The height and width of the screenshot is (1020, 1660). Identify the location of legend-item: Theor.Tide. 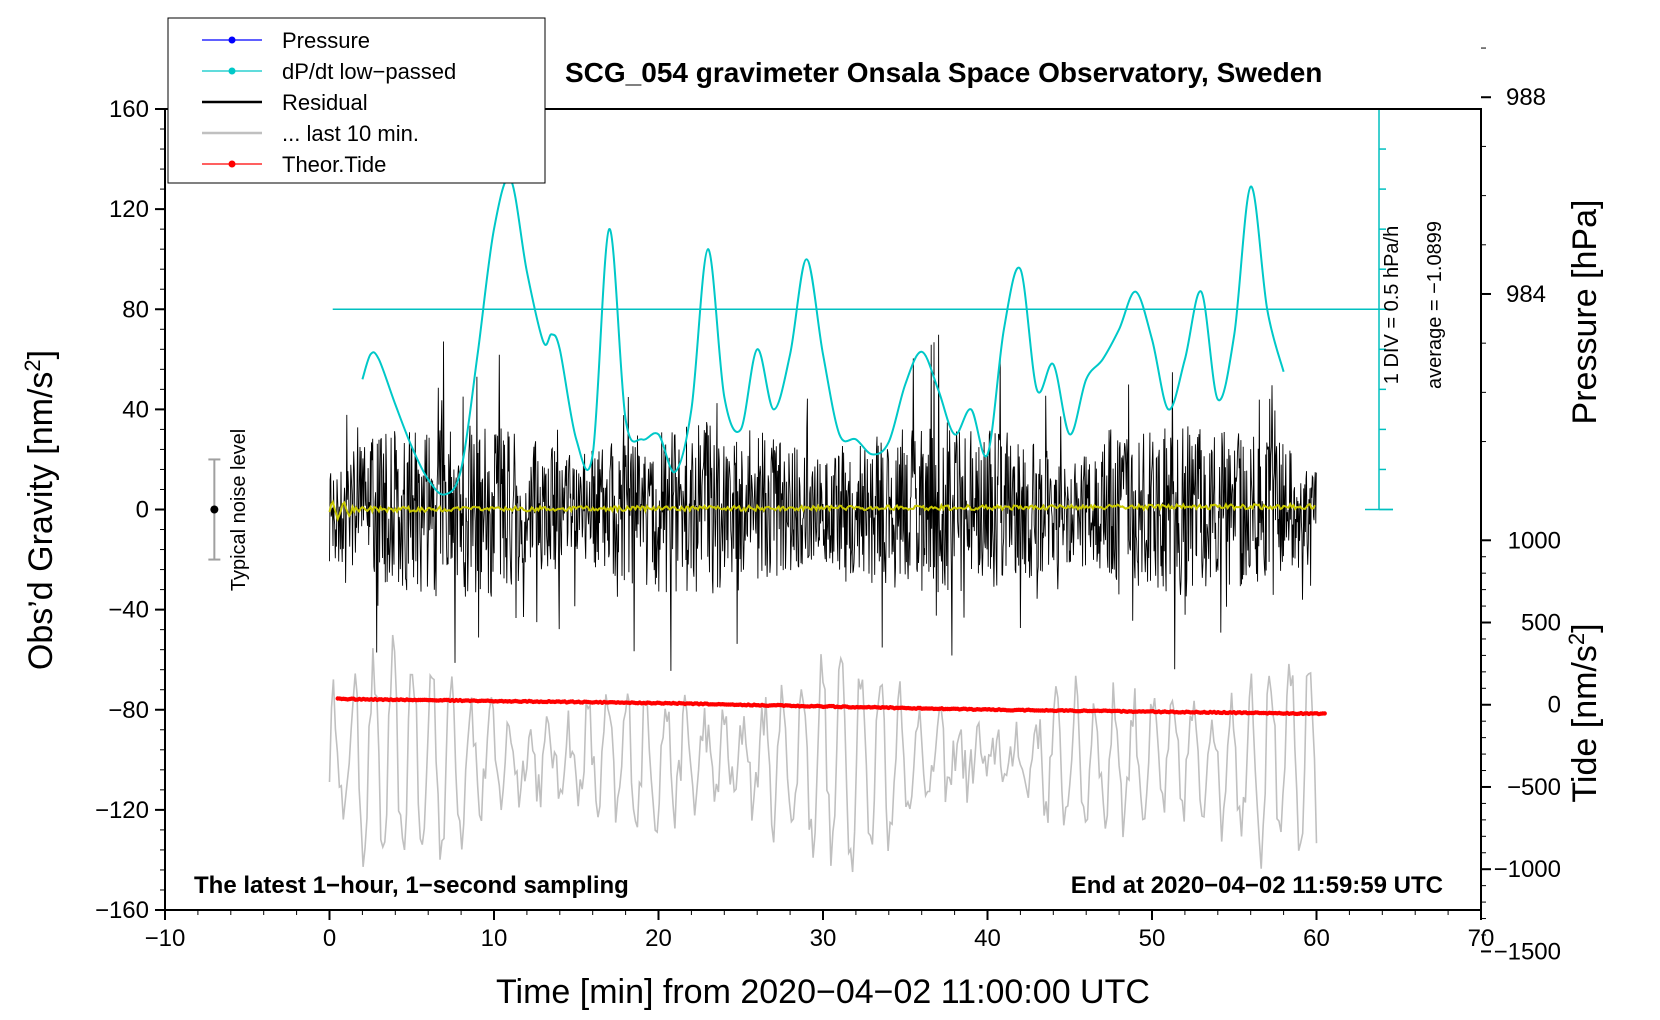
(294, 164).